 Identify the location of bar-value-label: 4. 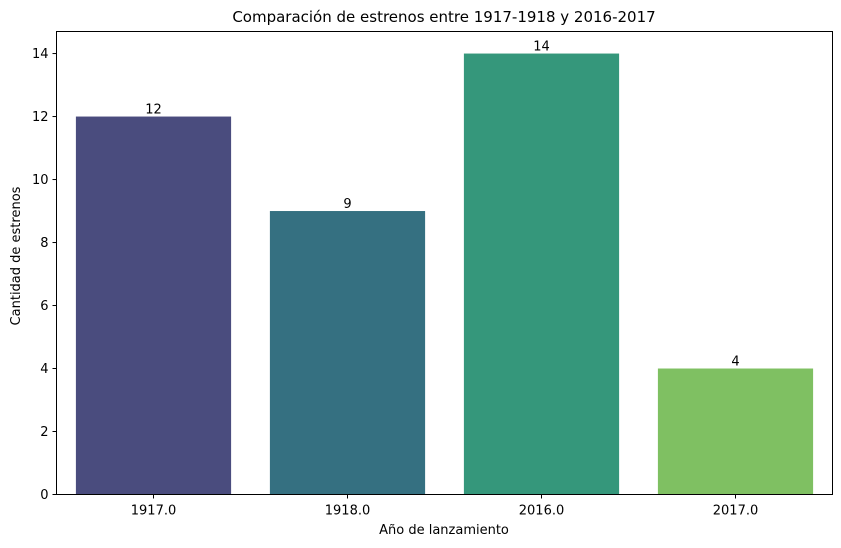
(735, 362).